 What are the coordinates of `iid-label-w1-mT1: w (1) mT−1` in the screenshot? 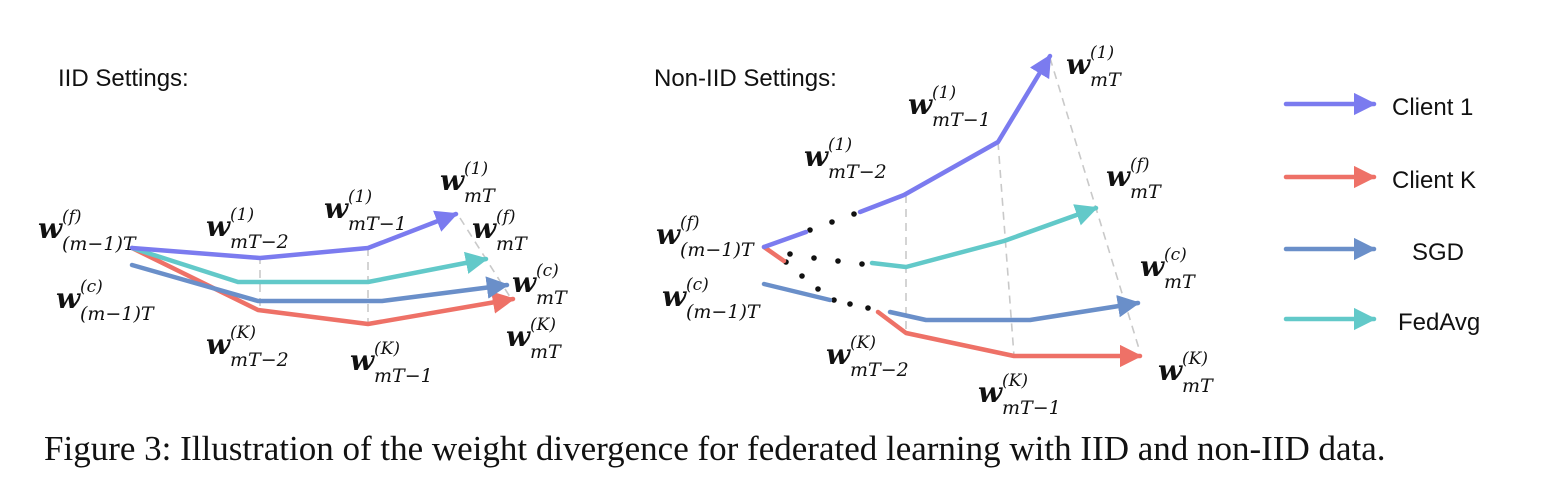 It's located at (365, 211).